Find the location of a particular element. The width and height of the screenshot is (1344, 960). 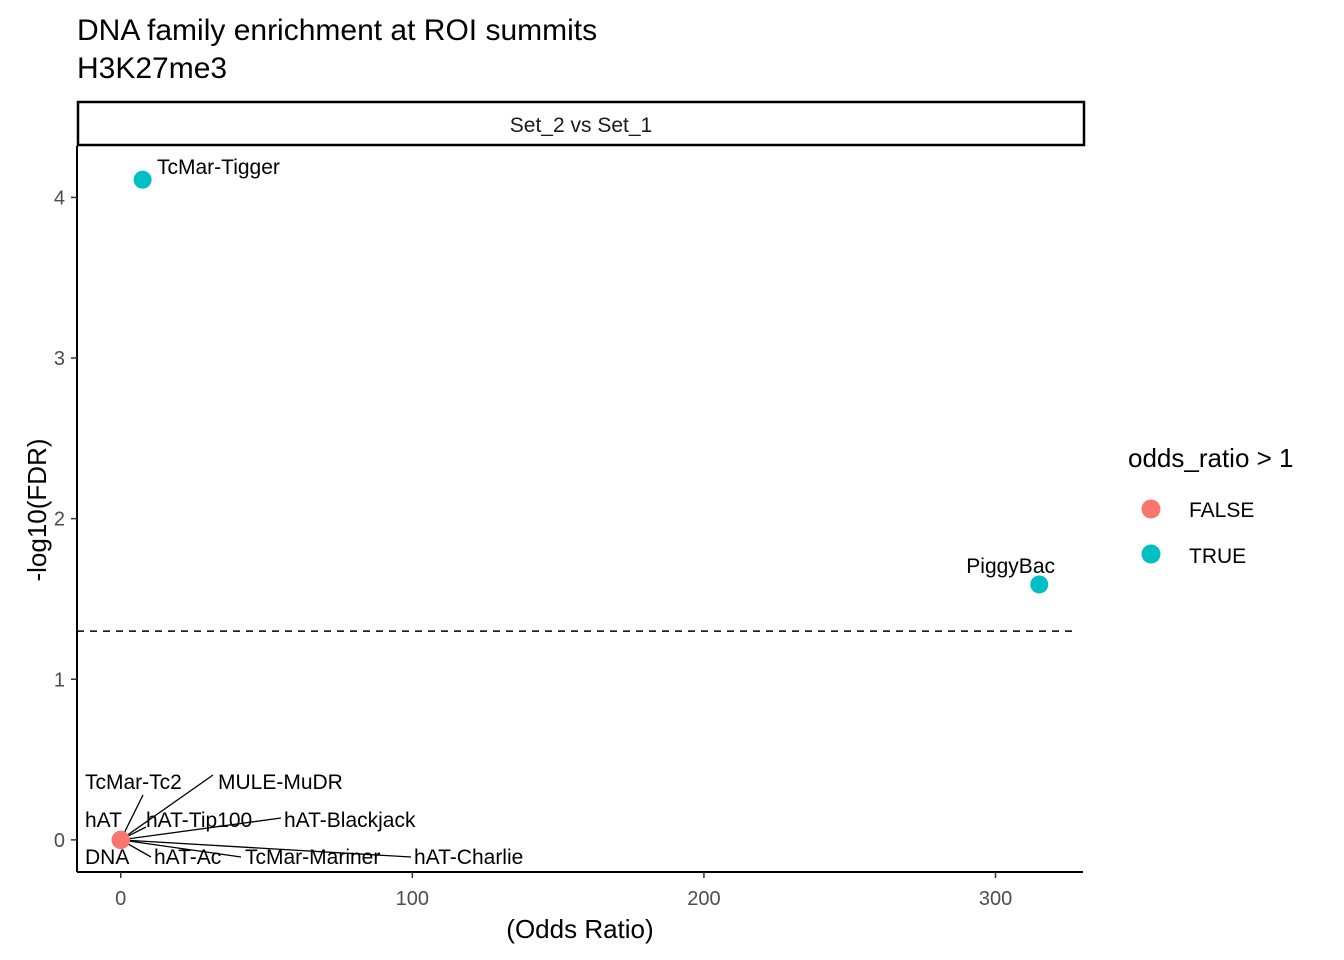

legend: odds_ratio > 1 FALSE TRUE is located at coordinates (1211, 505).